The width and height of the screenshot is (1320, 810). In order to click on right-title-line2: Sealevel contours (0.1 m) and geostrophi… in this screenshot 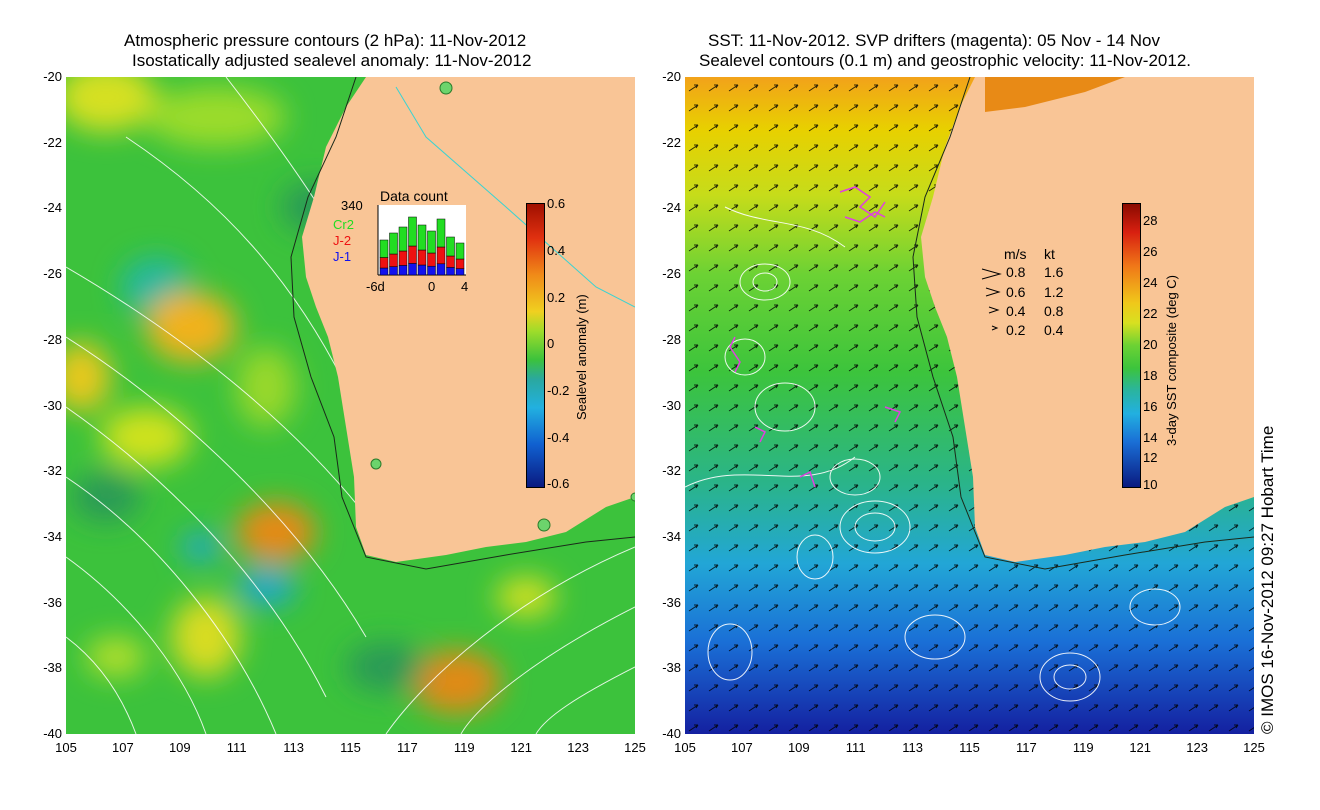, I will do `click(945, 60)`.